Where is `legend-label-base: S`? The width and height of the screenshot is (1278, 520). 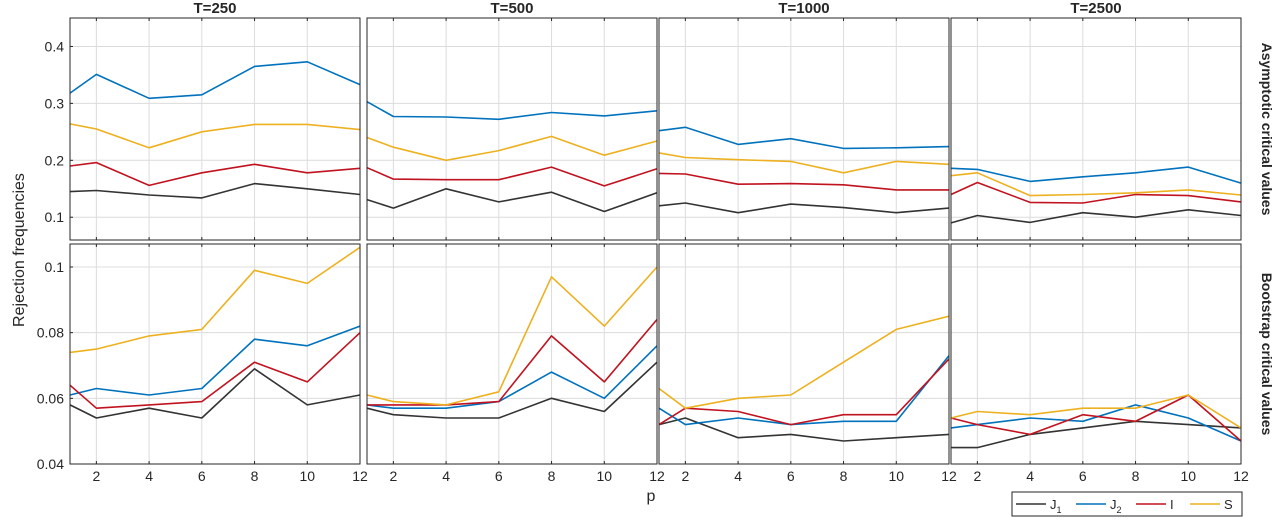
legend-label-base: S is located at coordinates (1228, 504).